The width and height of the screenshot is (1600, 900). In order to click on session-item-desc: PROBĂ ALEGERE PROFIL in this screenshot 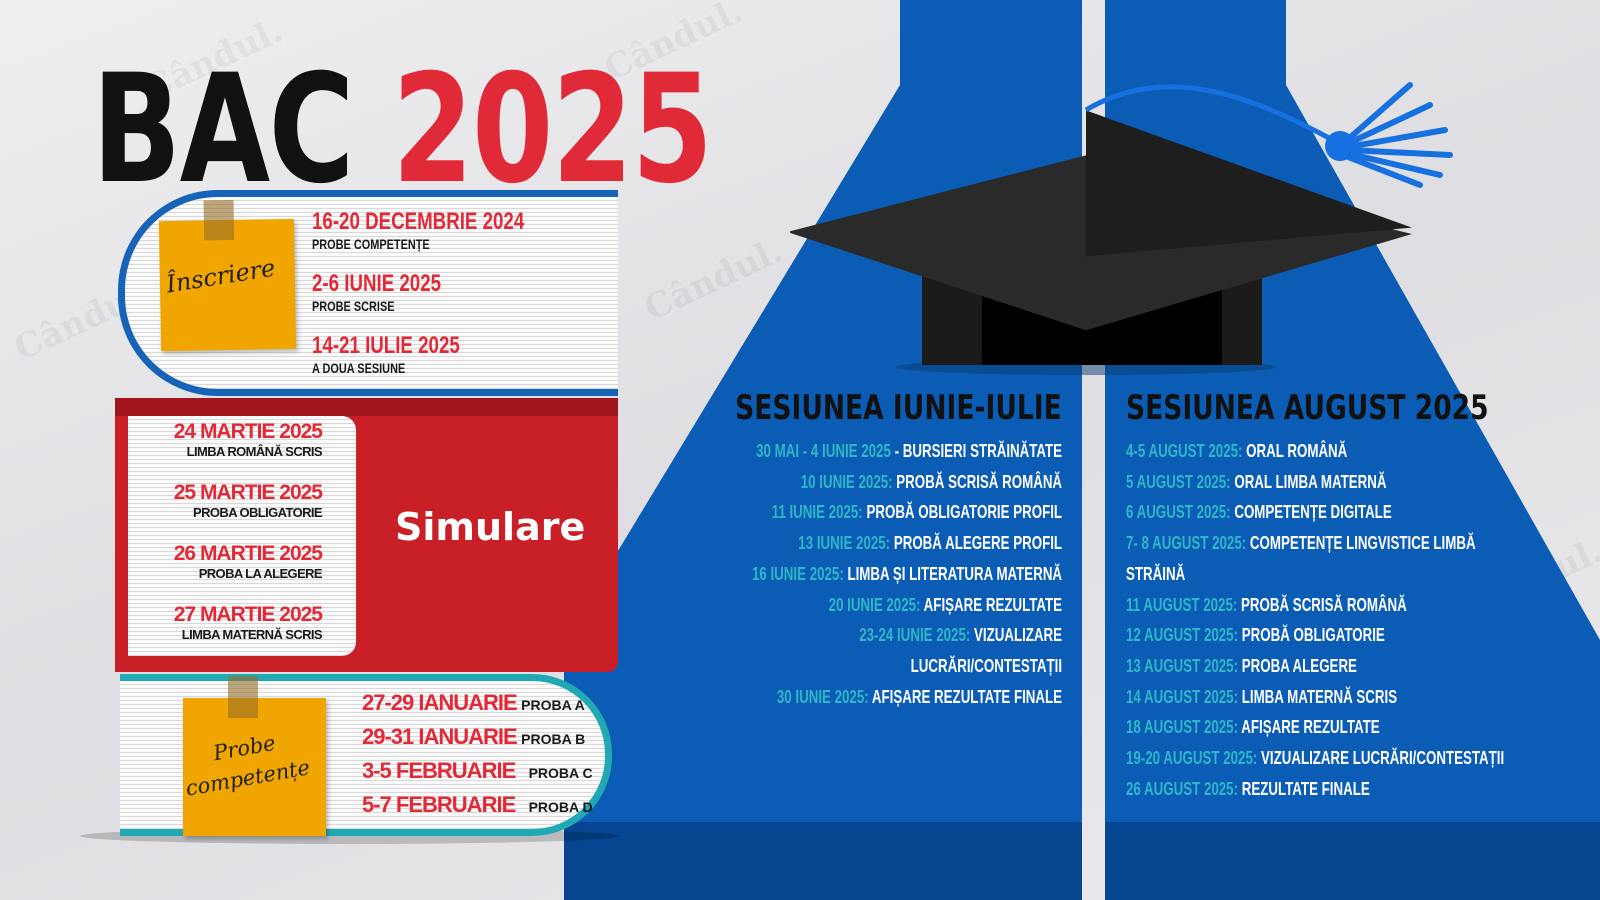, I will do `click(976, 543)`.